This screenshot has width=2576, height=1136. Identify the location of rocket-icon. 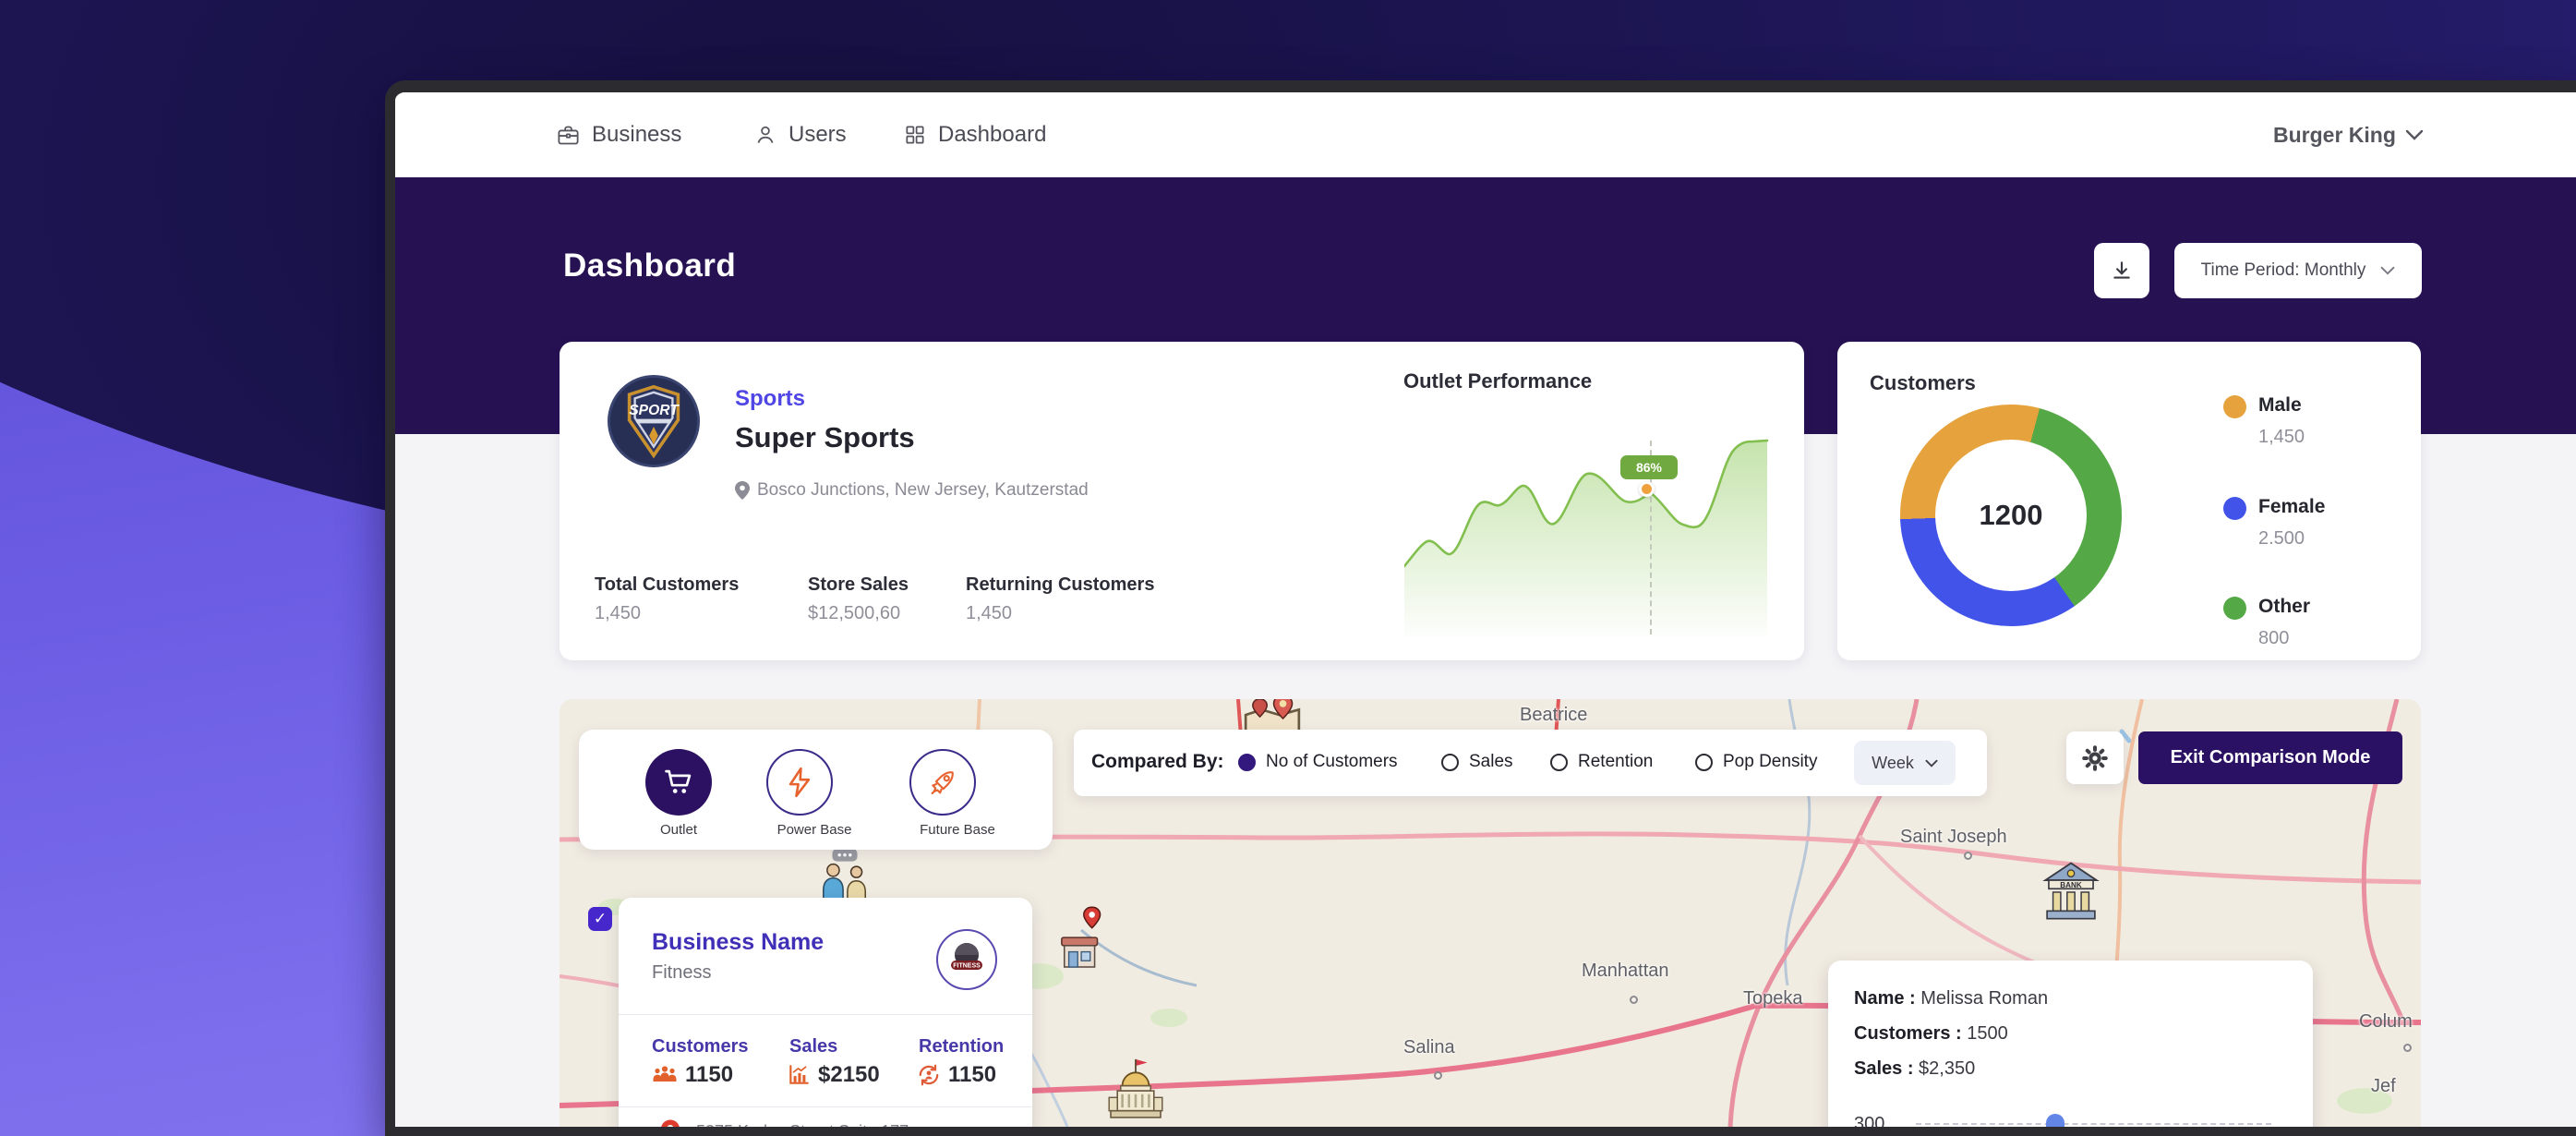
(942, 782).